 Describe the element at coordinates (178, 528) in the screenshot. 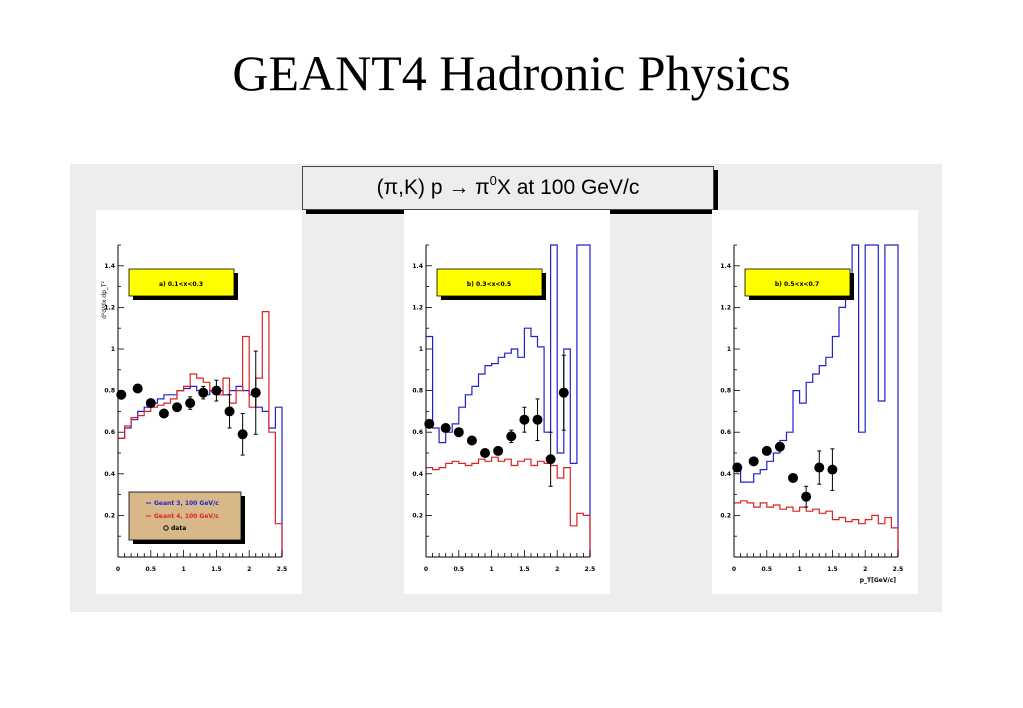

I see `legend-data-label: data` at that location.